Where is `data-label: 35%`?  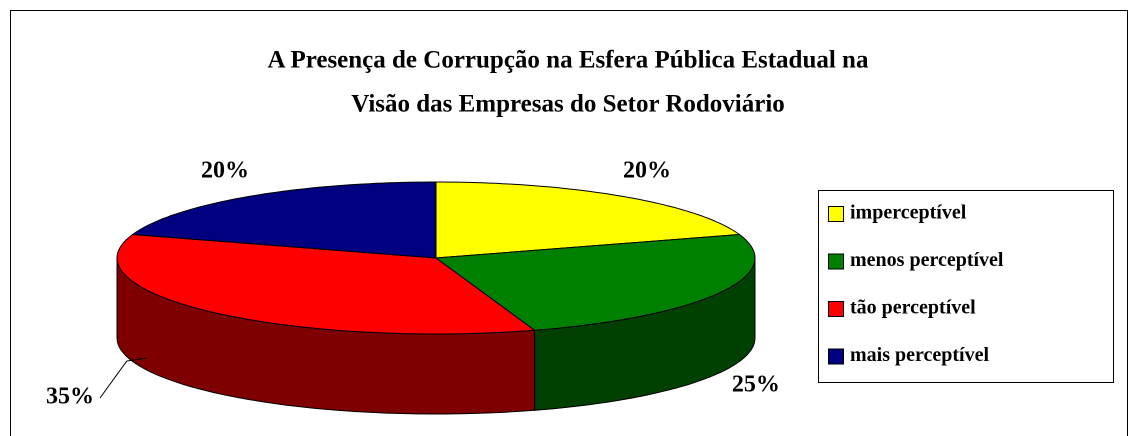 data-label: 35% is located at coordinates (70, 397).